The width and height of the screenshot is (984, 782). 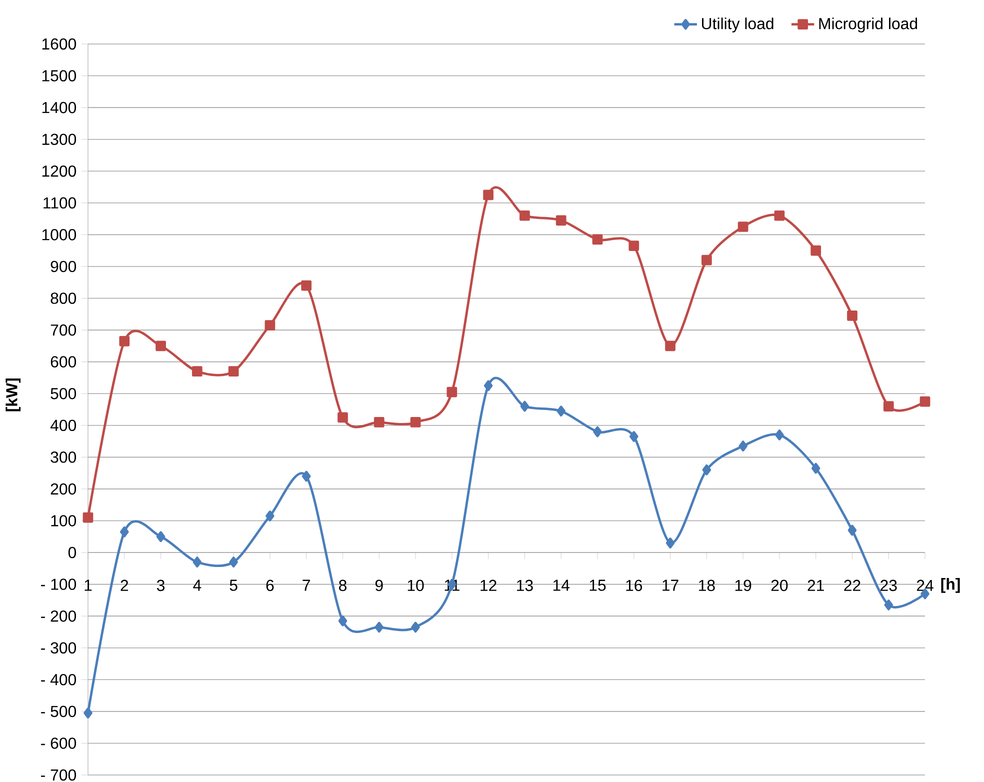 What do you see at coordinates (598, 585) in the screenshot?
I see `x-tick-label: 15` at bounding box center [598, 585].